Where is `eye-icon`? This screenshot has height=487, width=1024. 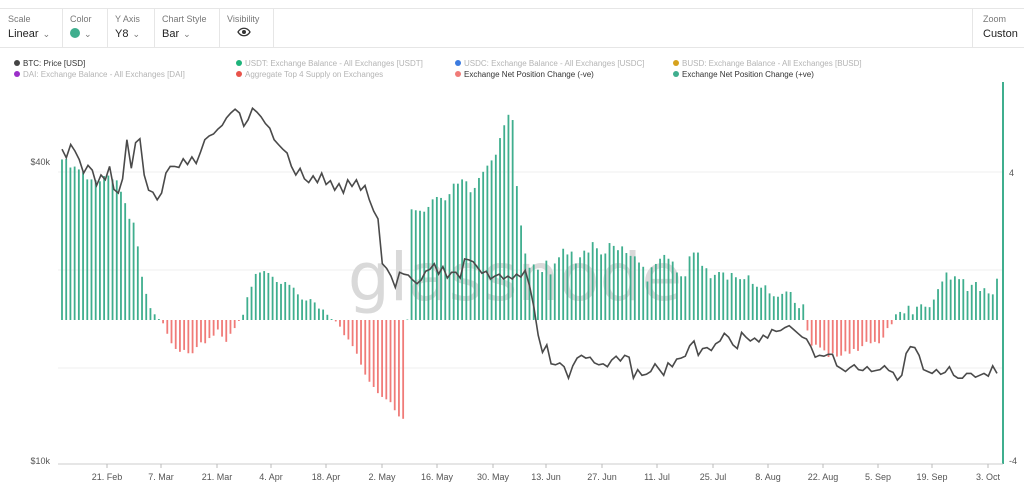
eye-icon is located at coordinates (244, 33).